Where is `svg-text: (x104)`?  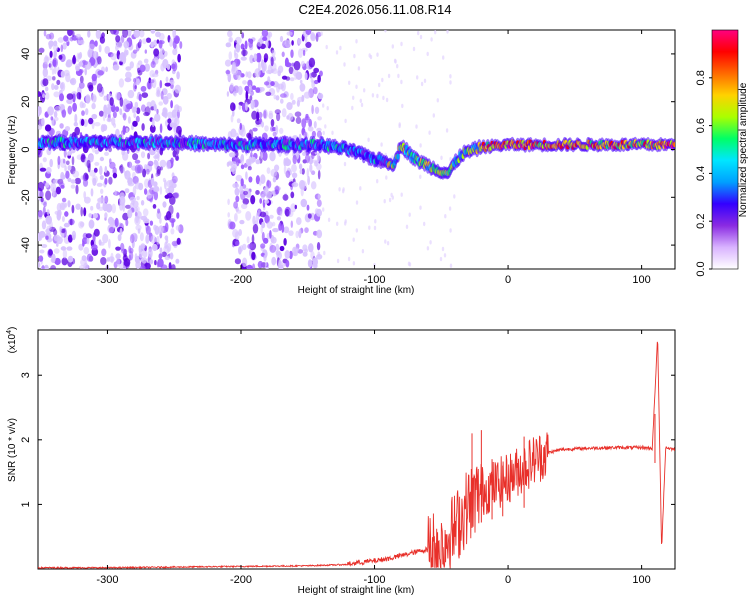 svg-text: (x104) is located at coordinates (12, 340).